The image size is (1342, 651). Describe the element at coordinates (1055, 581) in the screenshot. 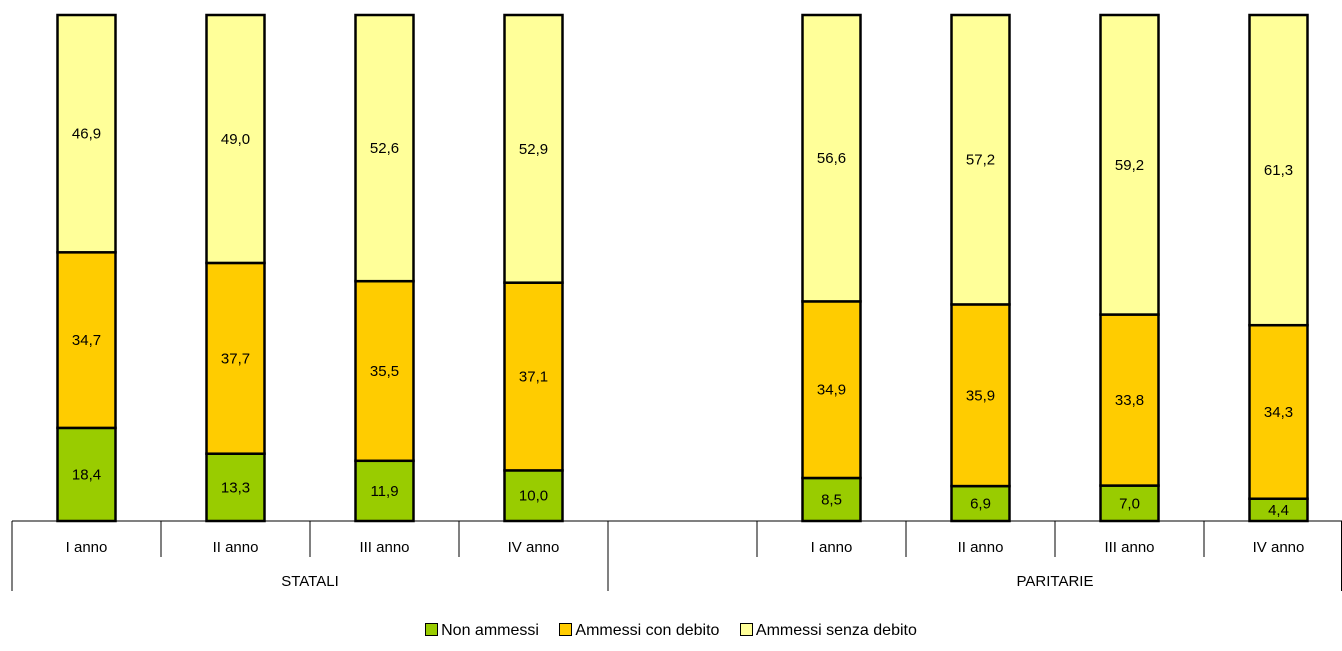

I see `group-label-paritarie: PARITARIE` at that location.